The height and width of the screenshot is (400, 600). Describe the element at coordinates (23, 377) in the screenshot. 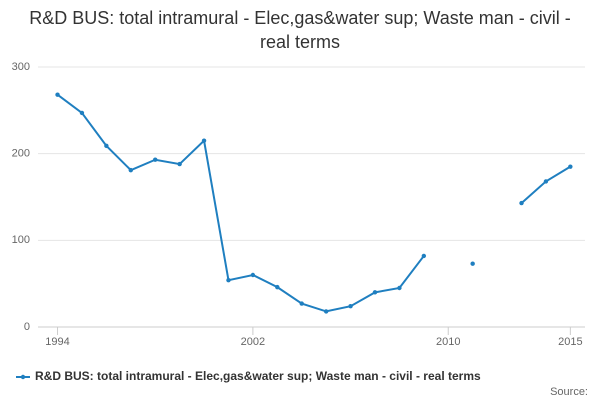

I see `legend-point` at that location.